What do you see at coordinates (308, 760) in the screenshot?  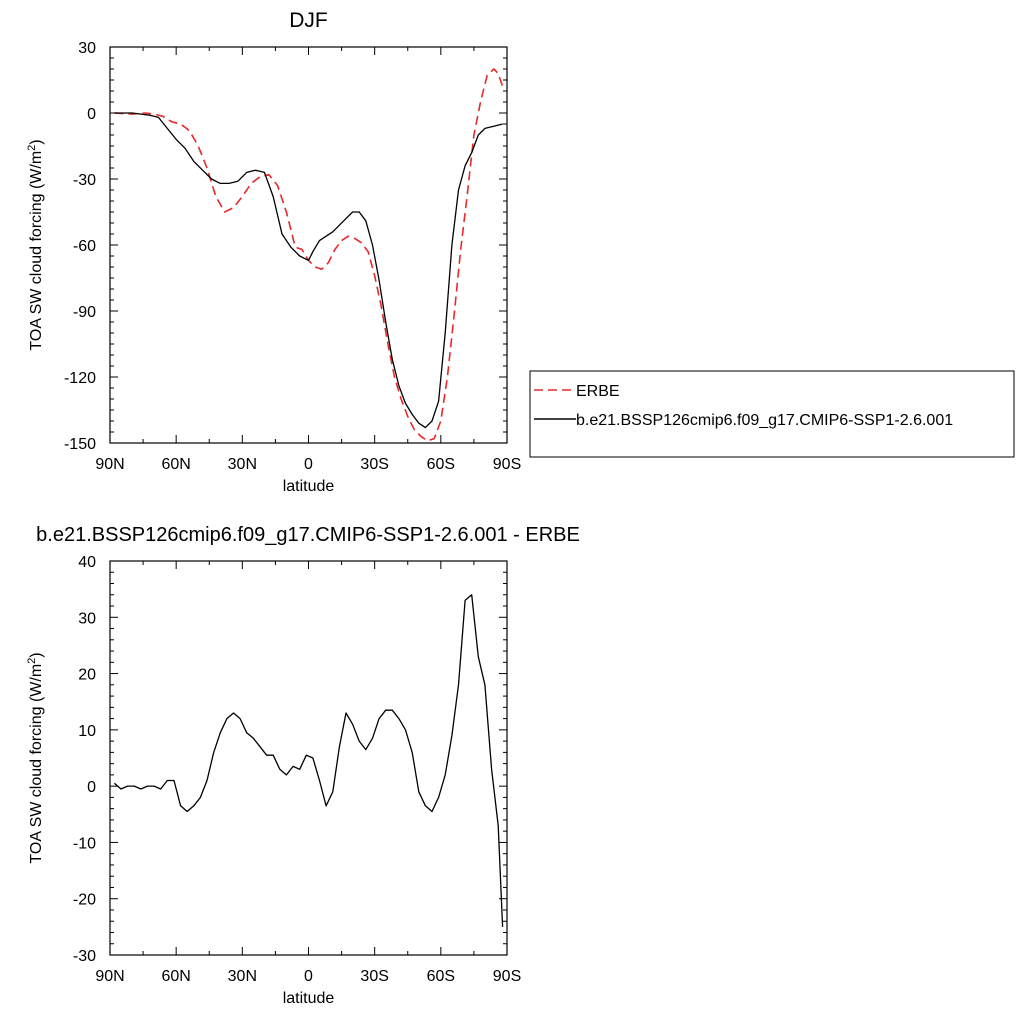 I see `series-line-difference` at bounding box center [308, 760].